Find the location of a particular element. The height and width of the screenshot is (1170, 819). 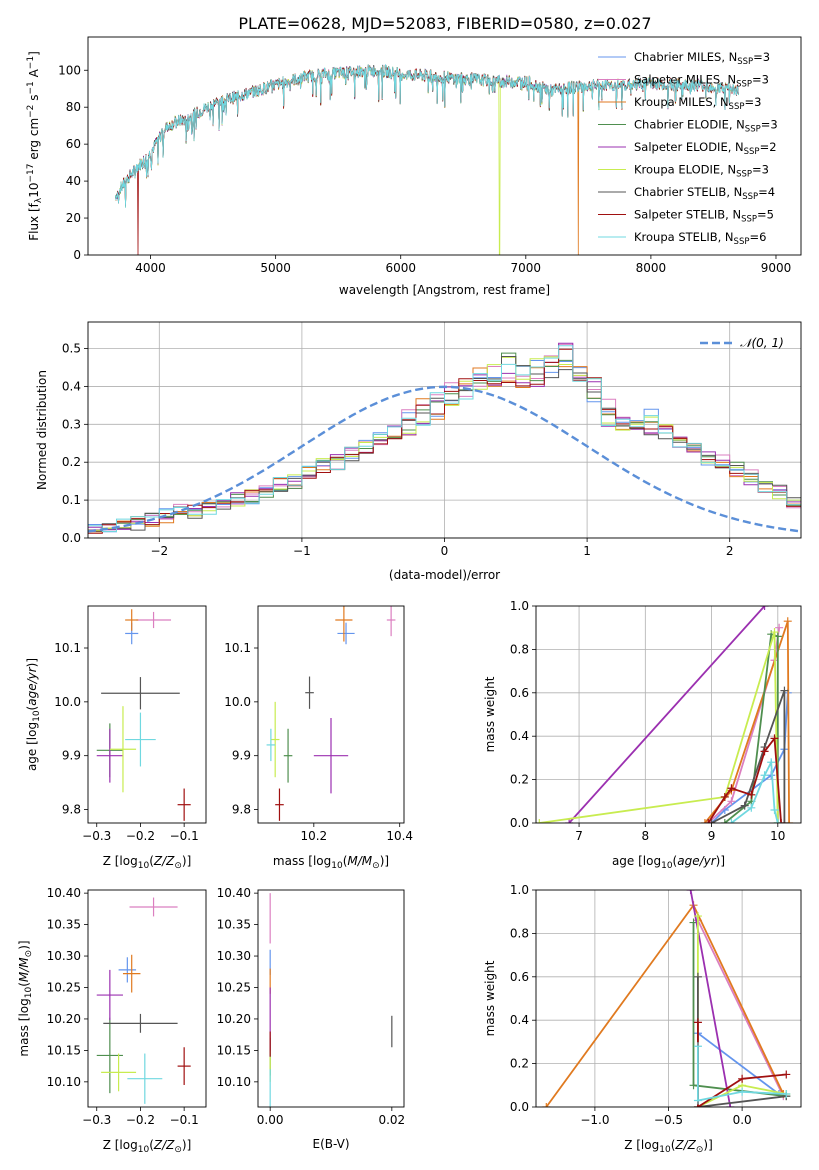

label-part: mass [log is located at coordinates (302, 861).